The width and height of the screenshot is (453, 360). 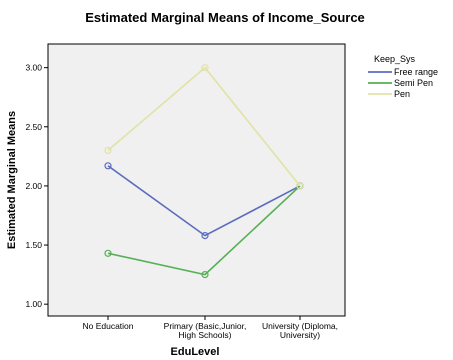 I want to click on legend-label: Semi Pen, so click(x=413, y=83).